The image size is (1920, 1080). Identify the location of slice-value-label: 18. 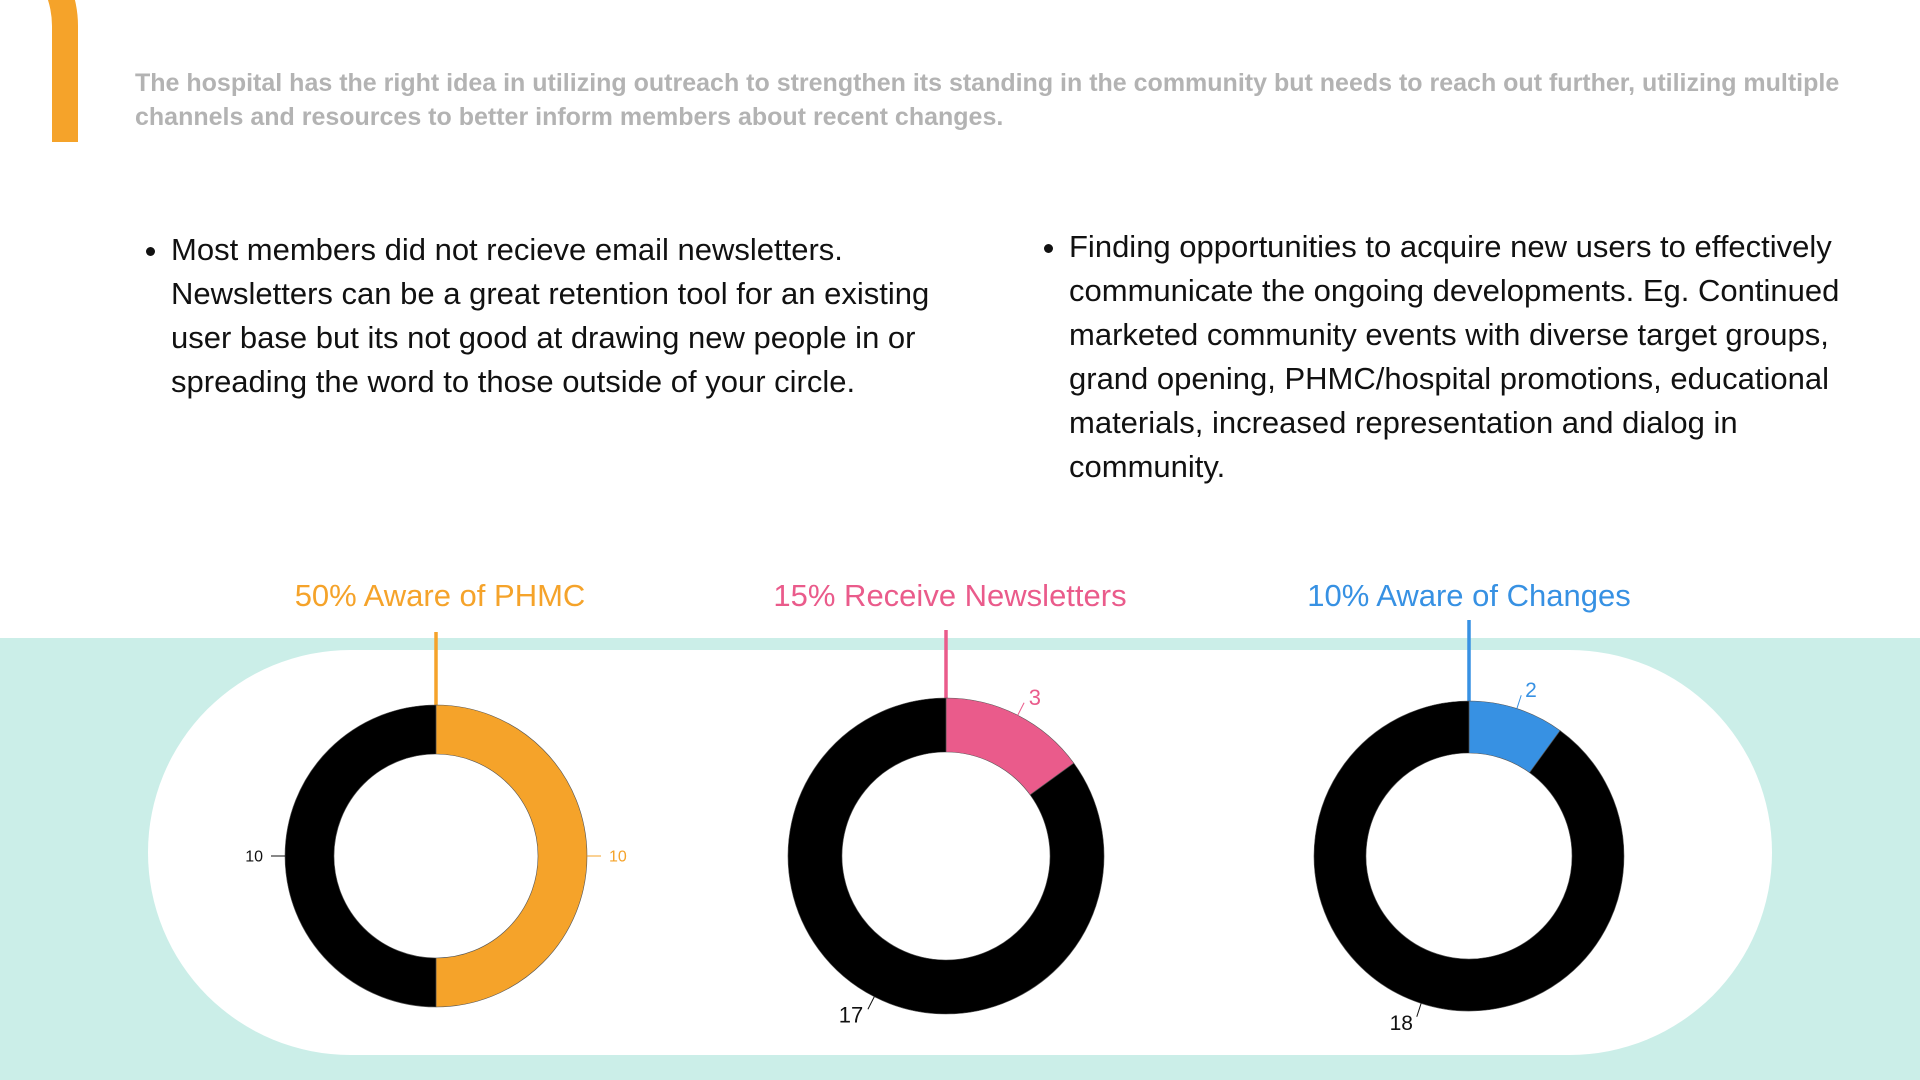
(1401, 1023).